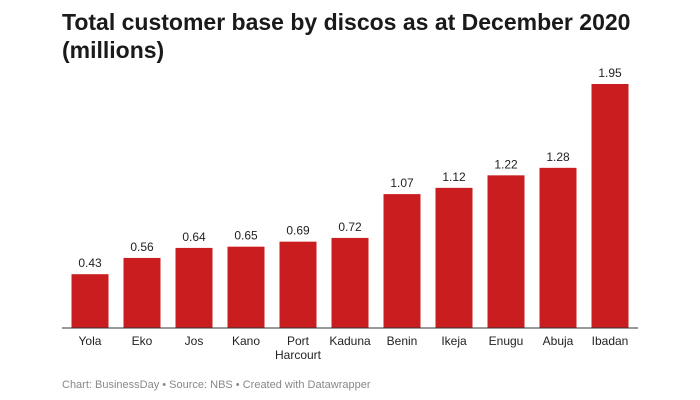 This screenshot has height=400, width=700. Describe the element at coordinates (142, 247) in the screenshot. I see `value-label: 0.56` at that location.